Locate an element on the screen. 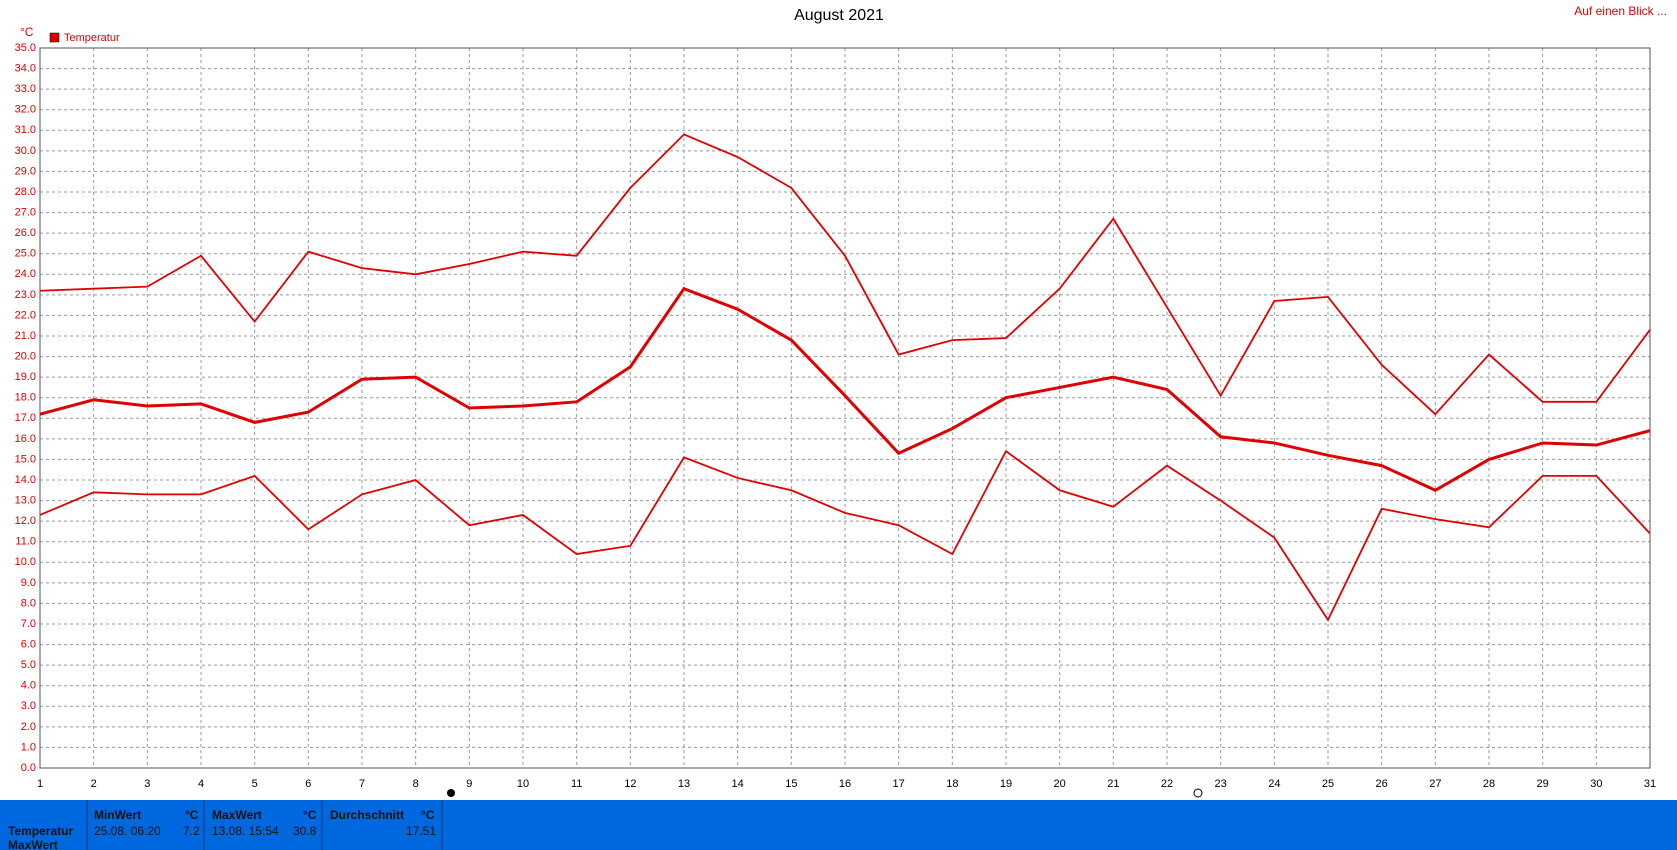 The image size is (1677, 850). x-tick-label: 27 is located at coordinates (1435, 784).